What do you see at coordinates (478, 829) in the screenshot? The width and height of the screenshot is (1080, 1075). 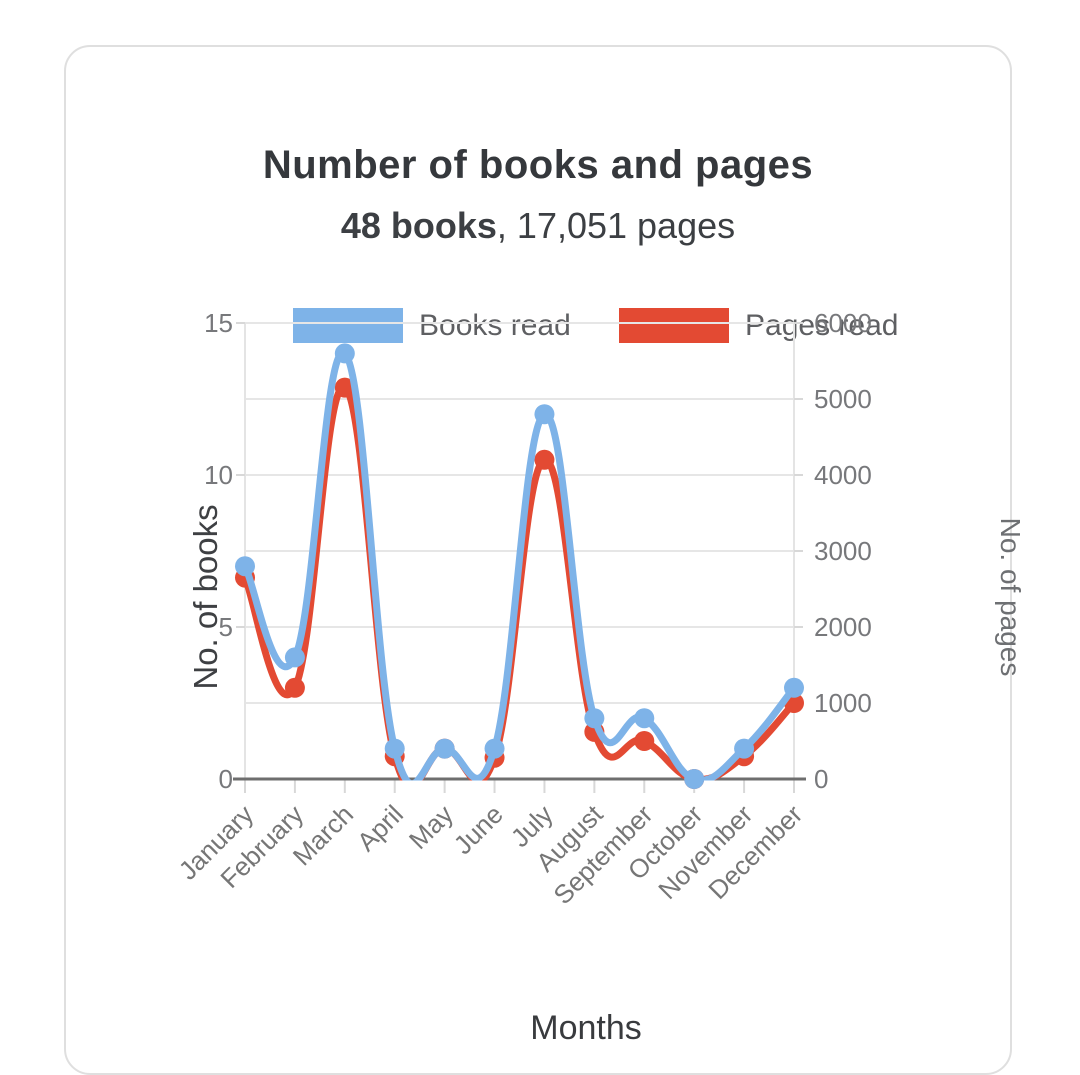 I see `x-tick-label-june: June` at bounding box center [478, 829].